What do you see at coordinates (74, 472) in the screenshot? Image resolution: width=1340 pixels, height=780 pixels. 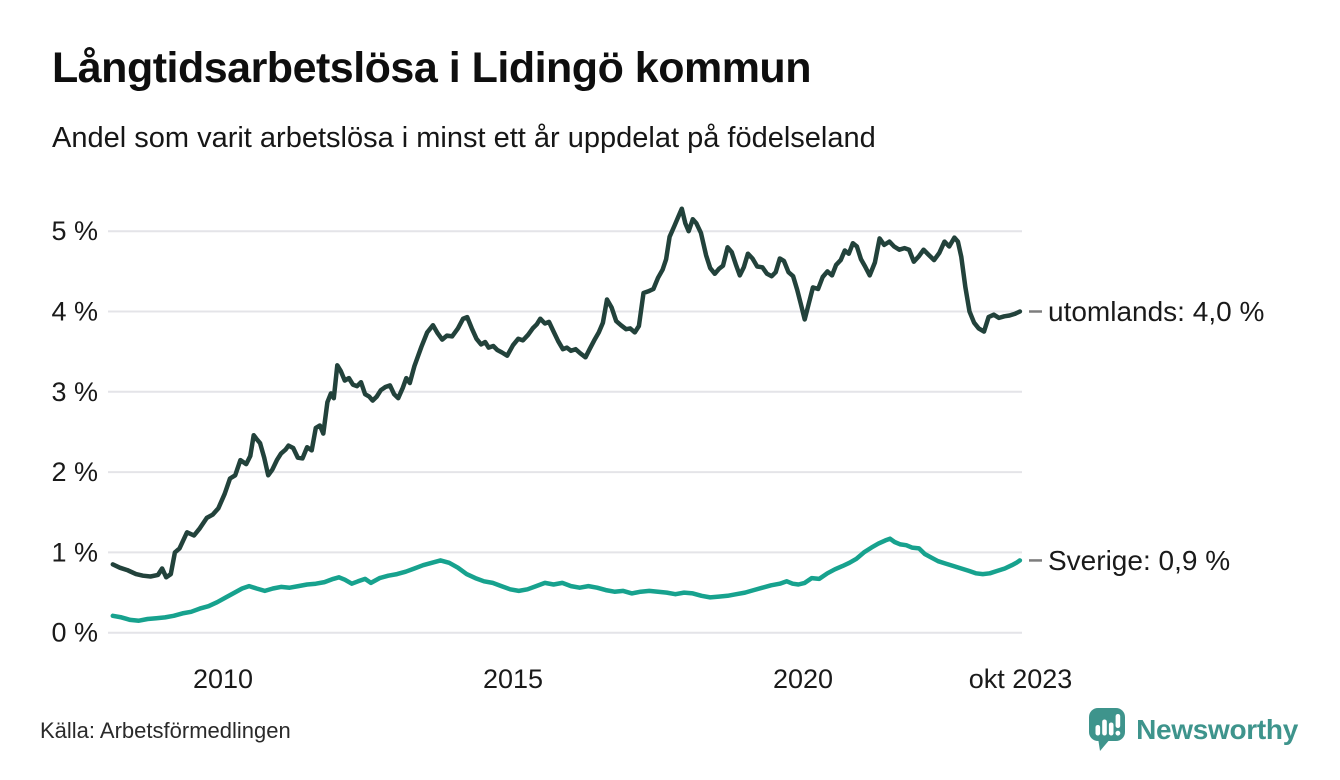 I see `y-axis-tick-label: 2 %` at bounding box center [74, 472].